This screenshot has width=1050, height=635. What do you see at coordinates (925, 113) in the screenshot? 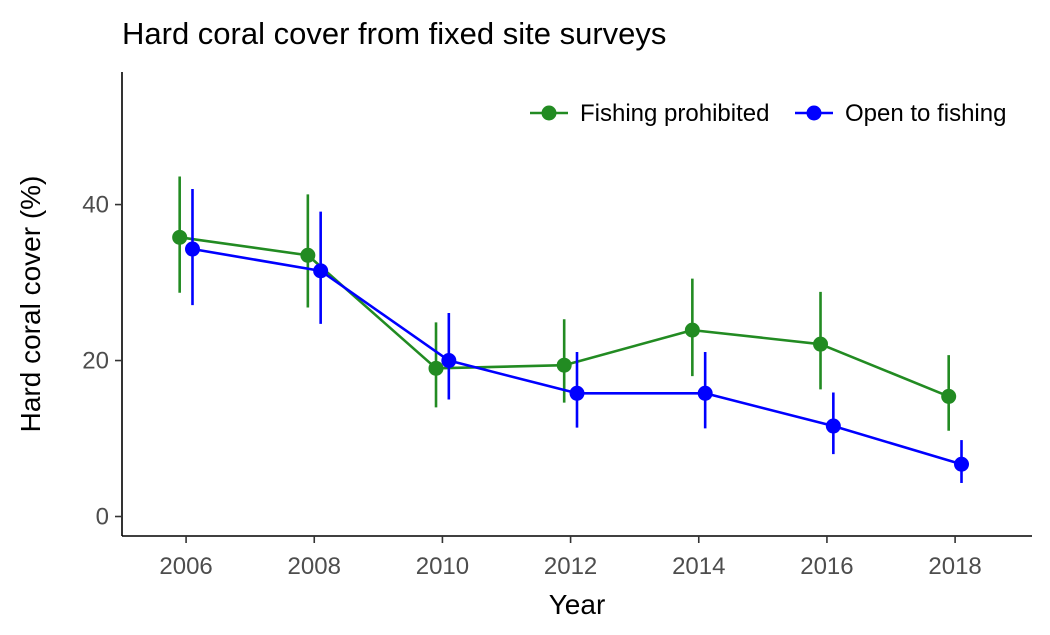
I see `legend-label: Open to fishing` at bounding box center [925, 113].